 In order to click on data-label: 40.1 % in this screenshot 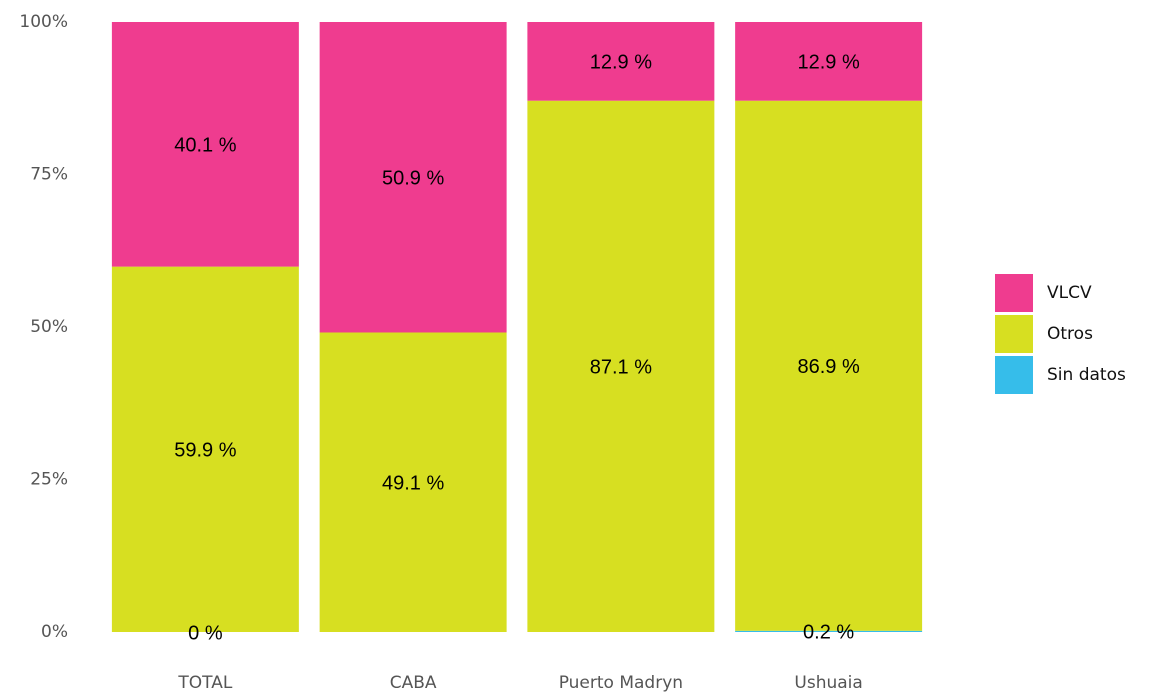, I will do `click(205, 146)`.